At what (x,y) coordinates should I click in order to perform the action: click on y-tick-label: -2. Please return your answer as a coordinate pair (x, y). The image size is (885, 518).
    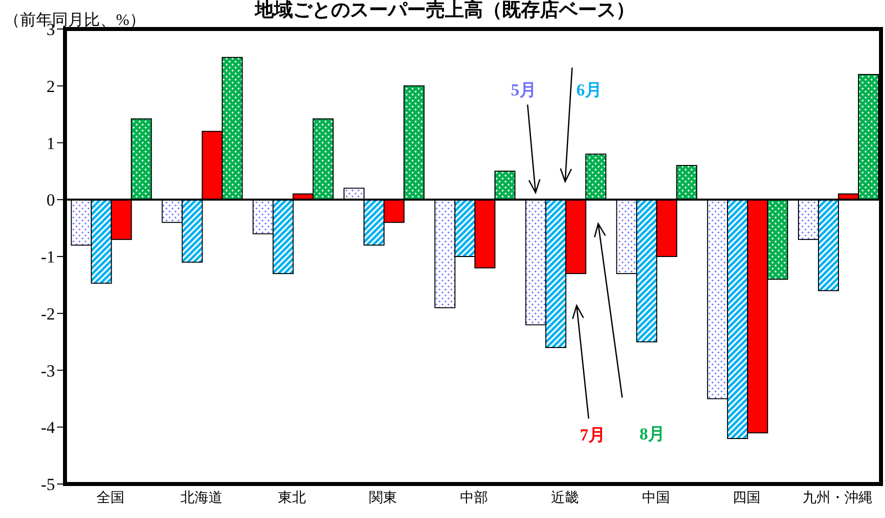
    Looking at the image, I should click on (47, 314).